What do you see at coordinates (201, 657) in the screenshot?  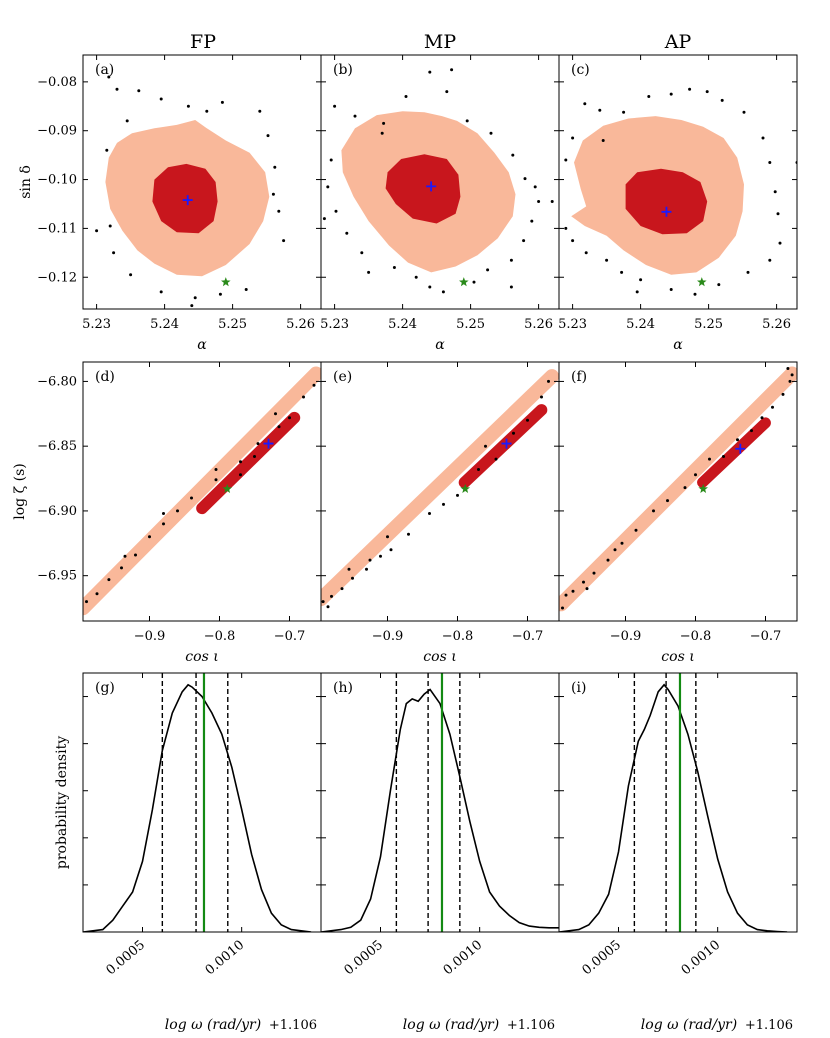 I see `x-axis-label: cos ι` at bounding box center [201, 657].